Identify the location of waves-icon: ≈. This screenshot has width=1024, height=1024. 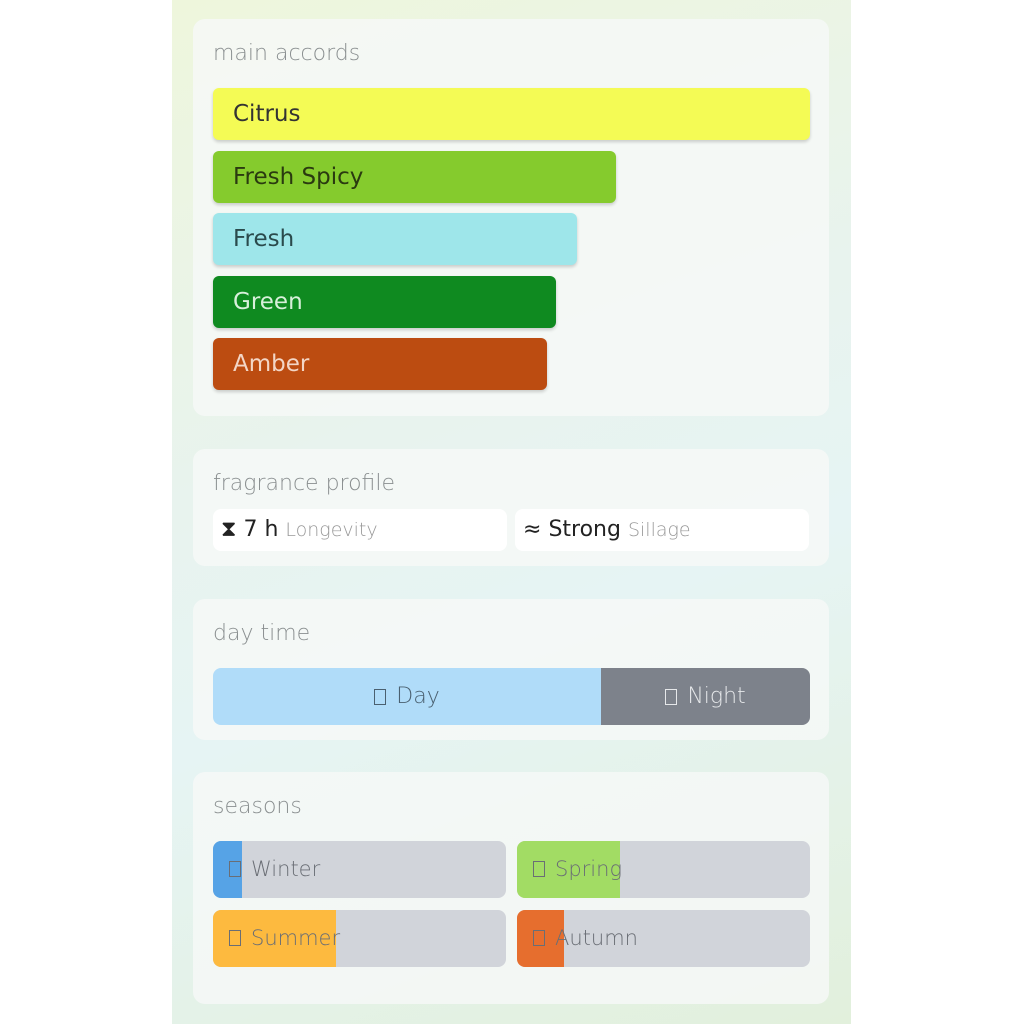
(532, 529).